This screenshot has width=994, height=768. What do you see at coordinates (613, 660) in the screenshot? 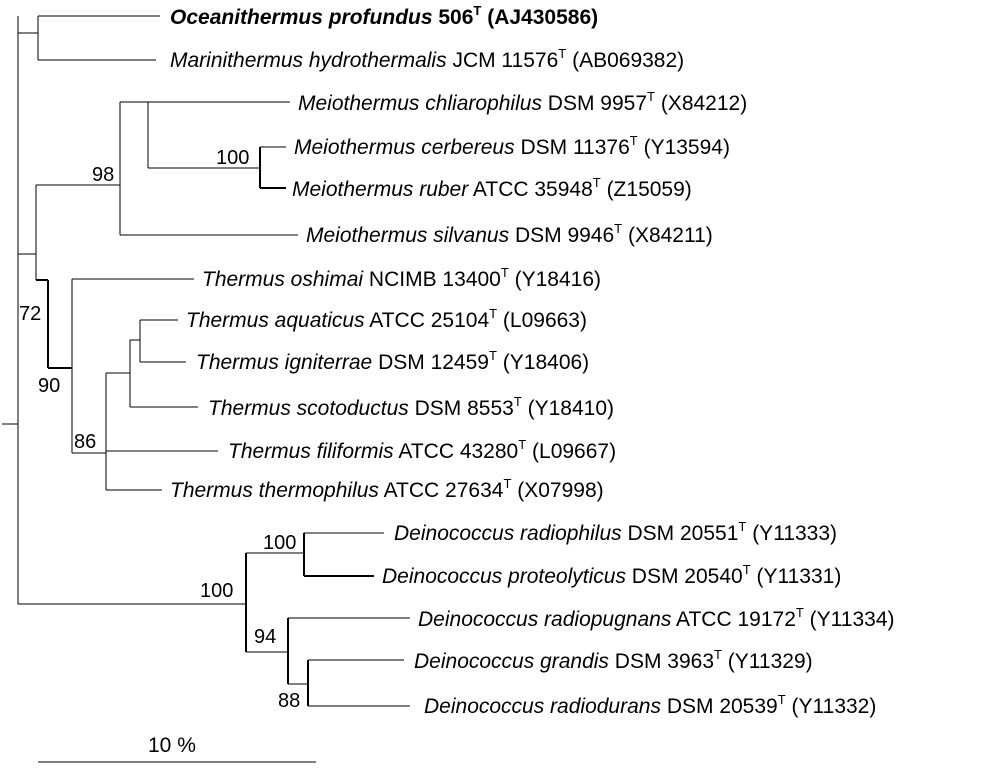
I see `leaf-label-d-grandis: Deinococcus grandis DSM 3963T (Y11329)` at bounding box center [613, 660].